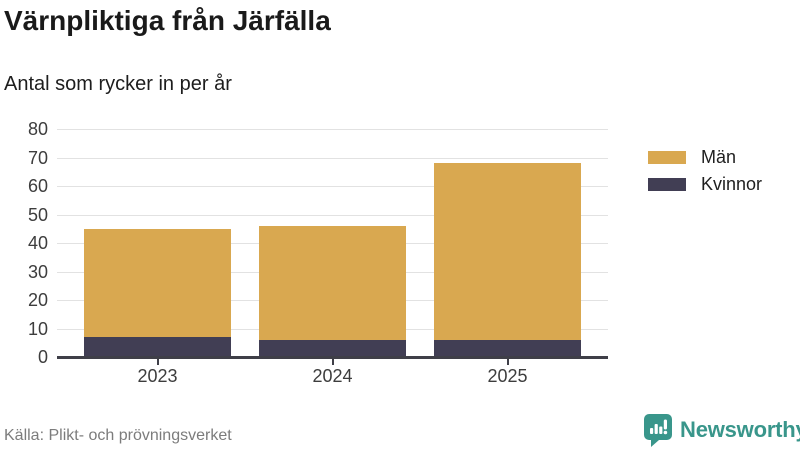 The image size is (800, 450). What do you see at coordinates (167, 20) in the screenshot?
I see `chart-title: Värnpliktiga från Järfälla` at bounding box center [167, 20].